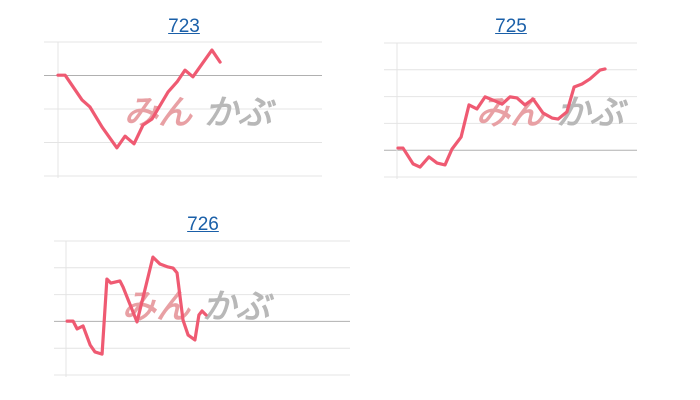  What do you see at coordinates (158, 113) in the screenshot?
I see `watermark-logo-left: みん` at bounding box center [158, 113].